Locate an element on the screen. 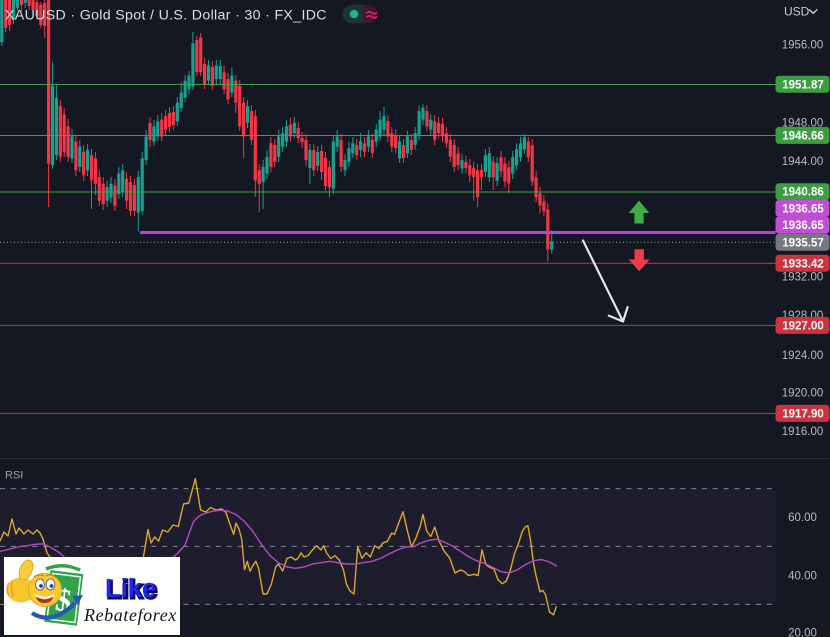 The height and width of the screenshot is (637, 830). svg-text: 40.00 is located at coordinates (802, 576).